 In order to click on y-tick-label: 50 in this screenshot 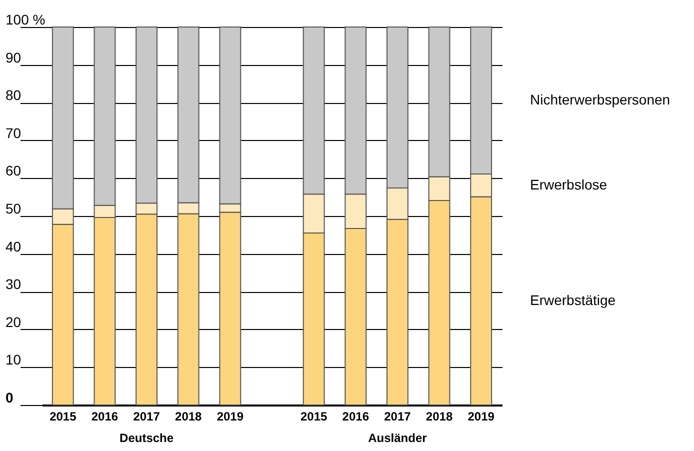, I will do `click(14, 208)`.